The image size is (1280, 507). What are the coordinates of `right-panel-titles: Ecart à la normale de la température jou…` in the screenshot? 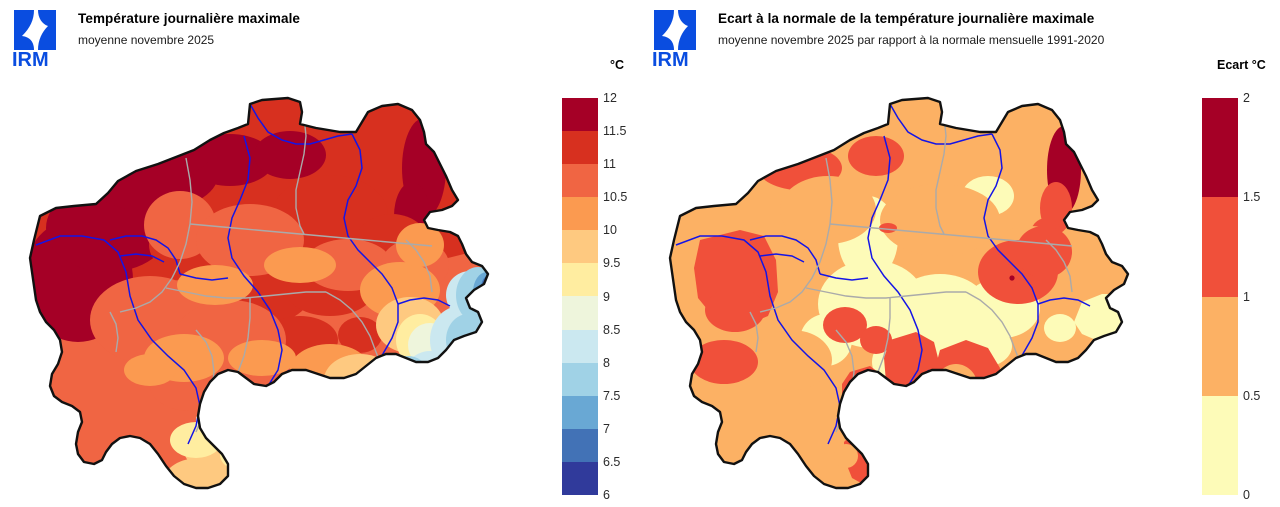 It's located at (911, 29).